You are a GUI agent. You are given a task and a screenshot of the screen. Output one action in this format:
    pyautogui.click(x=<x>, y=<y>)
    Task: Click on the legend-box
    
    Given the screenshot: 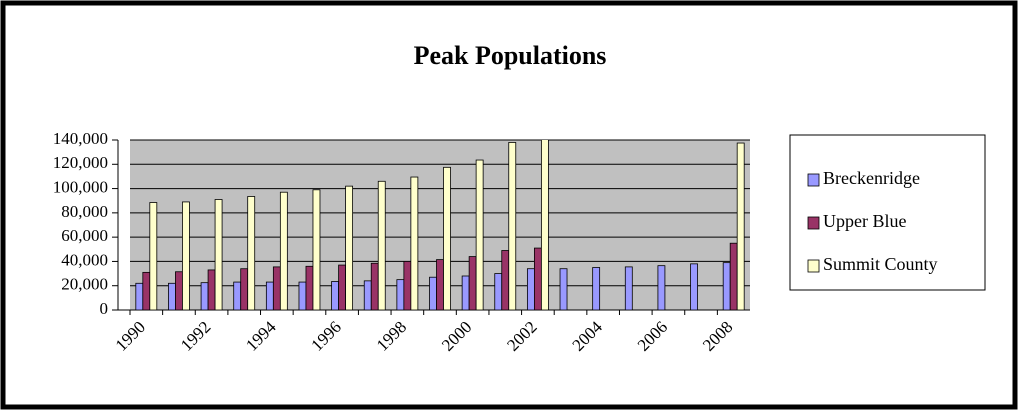 What is the action you would take?
    pyautogui.click(x=887, y=212)
    